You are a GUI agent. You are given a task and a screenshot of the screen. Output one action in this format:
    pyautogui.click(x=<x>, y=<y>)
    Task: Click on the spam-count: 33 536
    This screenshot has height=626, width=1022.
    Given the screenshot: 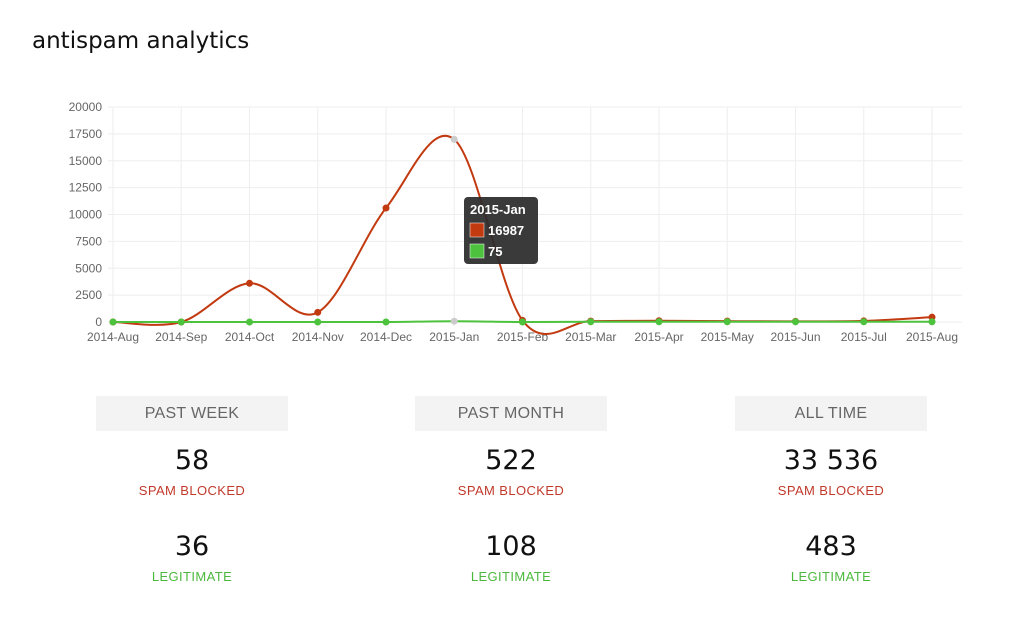 What is the action you would take?
    pyautogui.click(x=831, y=460)
    